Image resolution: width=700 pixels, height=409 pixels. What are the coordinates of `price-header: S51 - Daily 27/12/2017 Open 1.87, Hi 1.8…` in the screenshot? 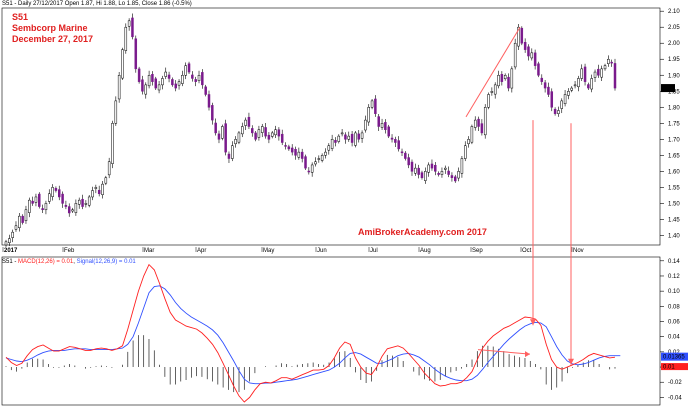 It's located at (97, 4).